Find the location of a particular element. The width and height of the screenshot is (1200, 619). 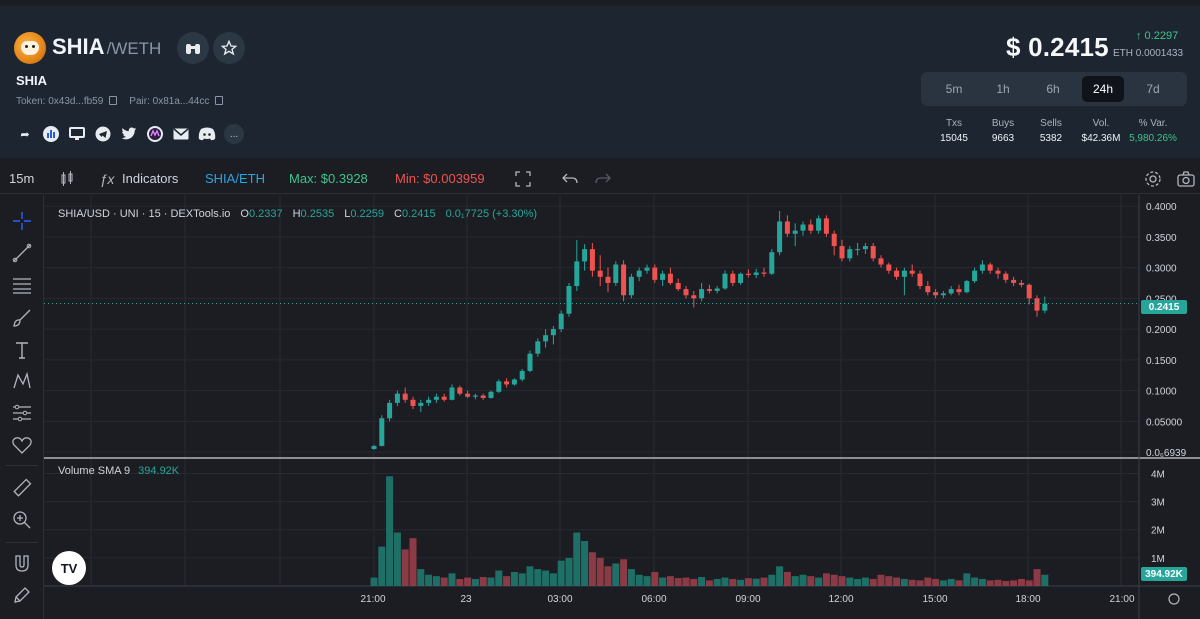

timeframe-6h-button: 6h is located at coordinates (1053, 89).